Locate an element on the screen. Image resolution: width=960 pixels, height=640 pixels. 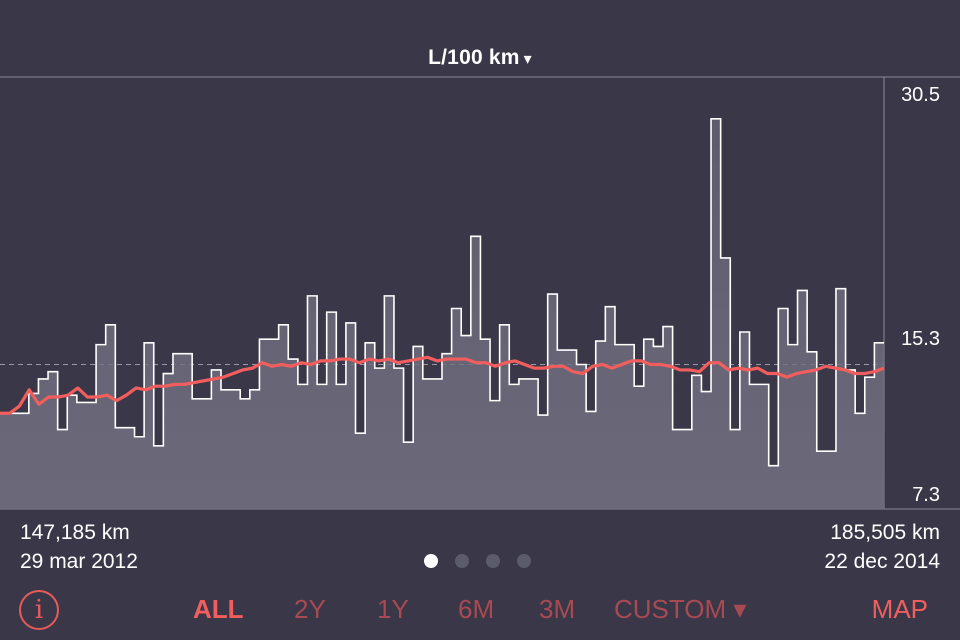
start-odometer: 147,185 km is located at coordinates (75, 532).